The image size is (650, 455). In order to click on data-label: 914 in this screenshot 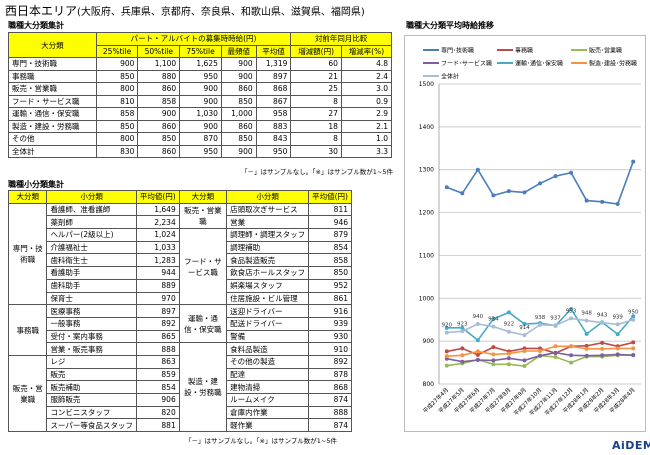, I will do `click(524, 328)`.